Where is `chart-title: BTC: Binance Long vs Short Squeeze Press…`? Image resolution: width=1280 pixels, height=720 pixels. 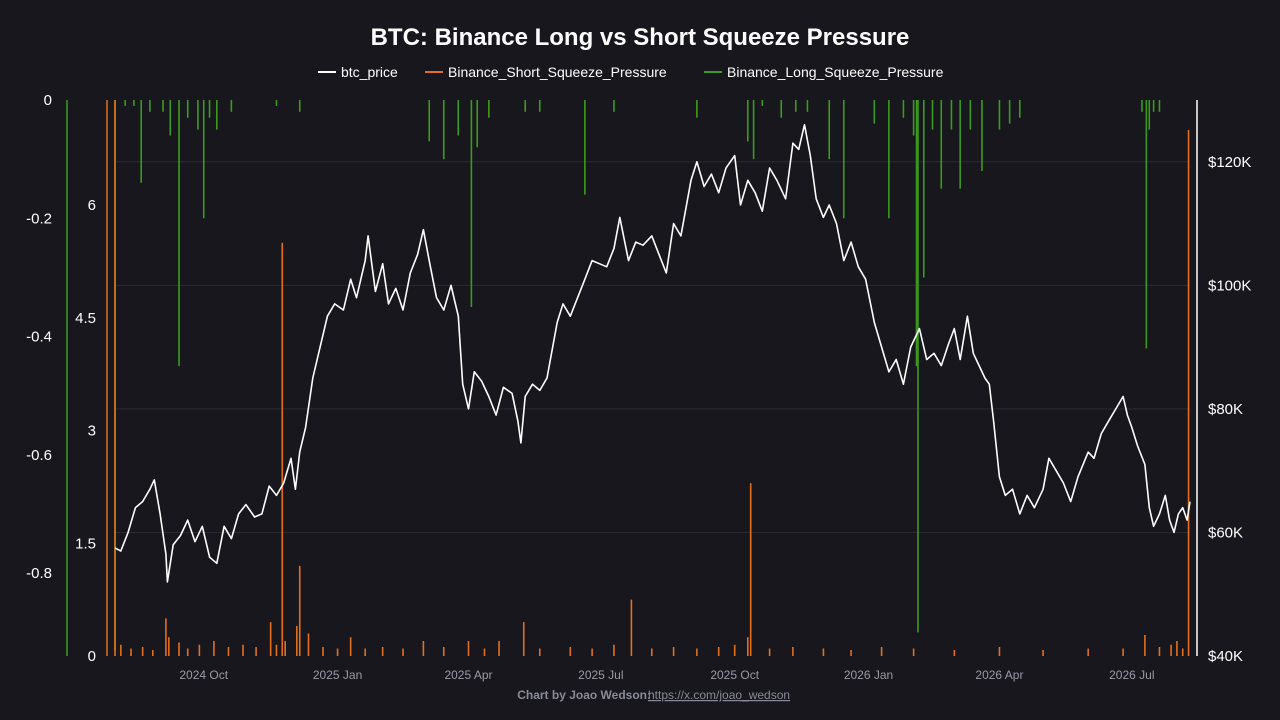 chart-title: BTC: Binance Long vs Short Squeeze Press… is located at coordinates (640, 37).